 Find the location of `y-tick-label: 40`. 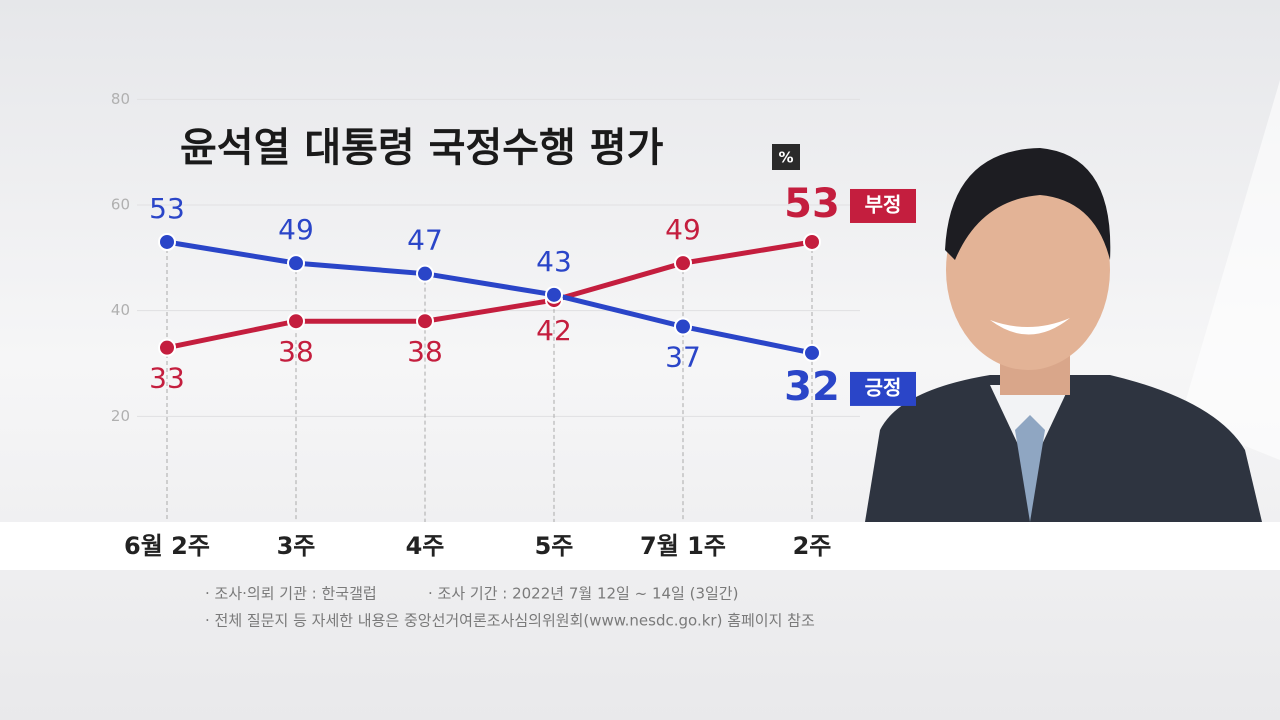

y-tick-label: 40 is located at coordinates (120, 310).